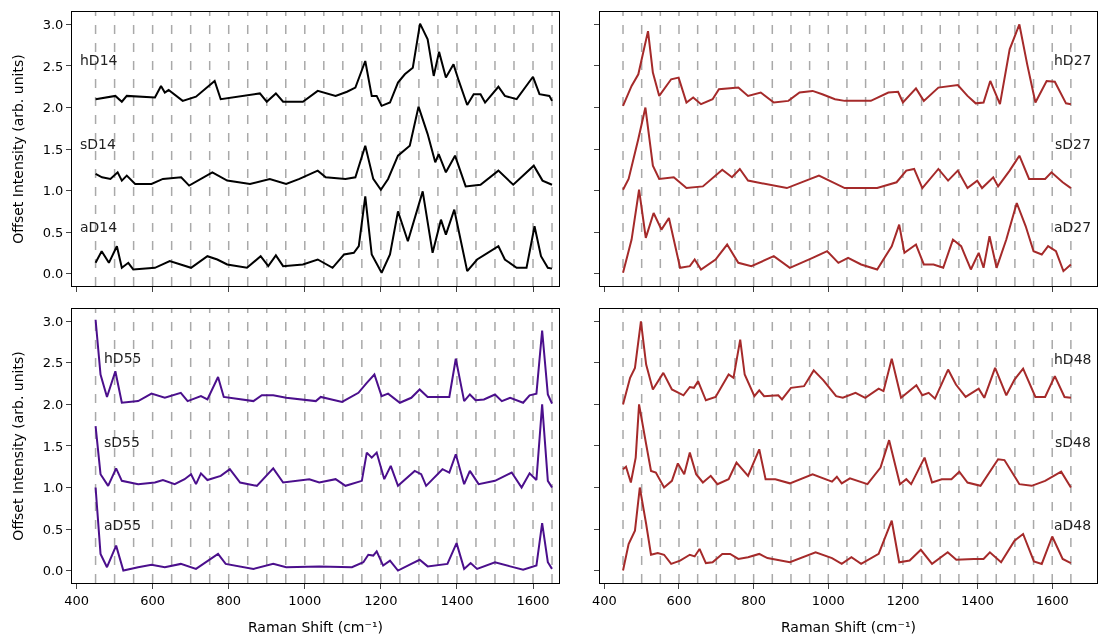  What do you see at coordinates (1073, 227) in the screenshot?
I see `series-label: aD27` at bounding box center [1073, 227].